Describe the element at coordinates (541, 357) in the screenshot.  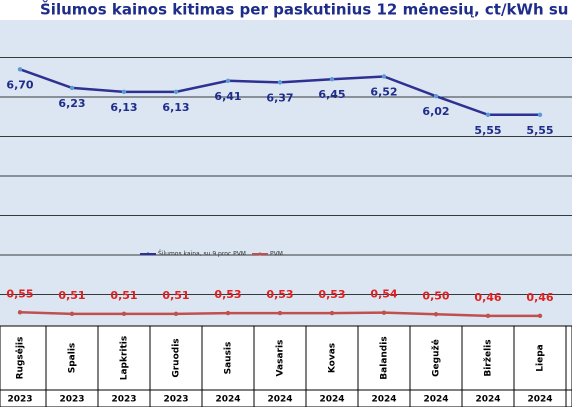
I see `x-tick-label: Liepa` at that location.